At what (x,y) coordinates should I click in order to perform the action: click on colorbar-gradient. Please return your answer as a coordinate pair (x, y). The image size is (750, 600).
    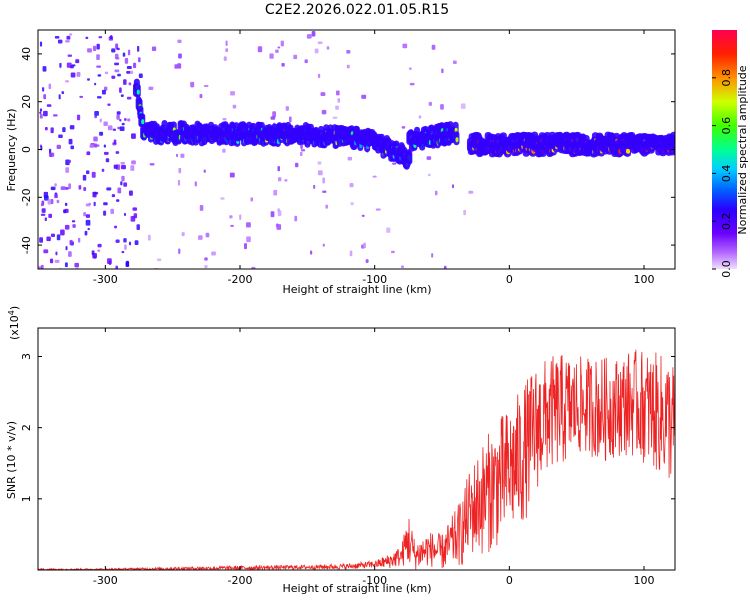
    Looking at the image, I should click on (724, 149).